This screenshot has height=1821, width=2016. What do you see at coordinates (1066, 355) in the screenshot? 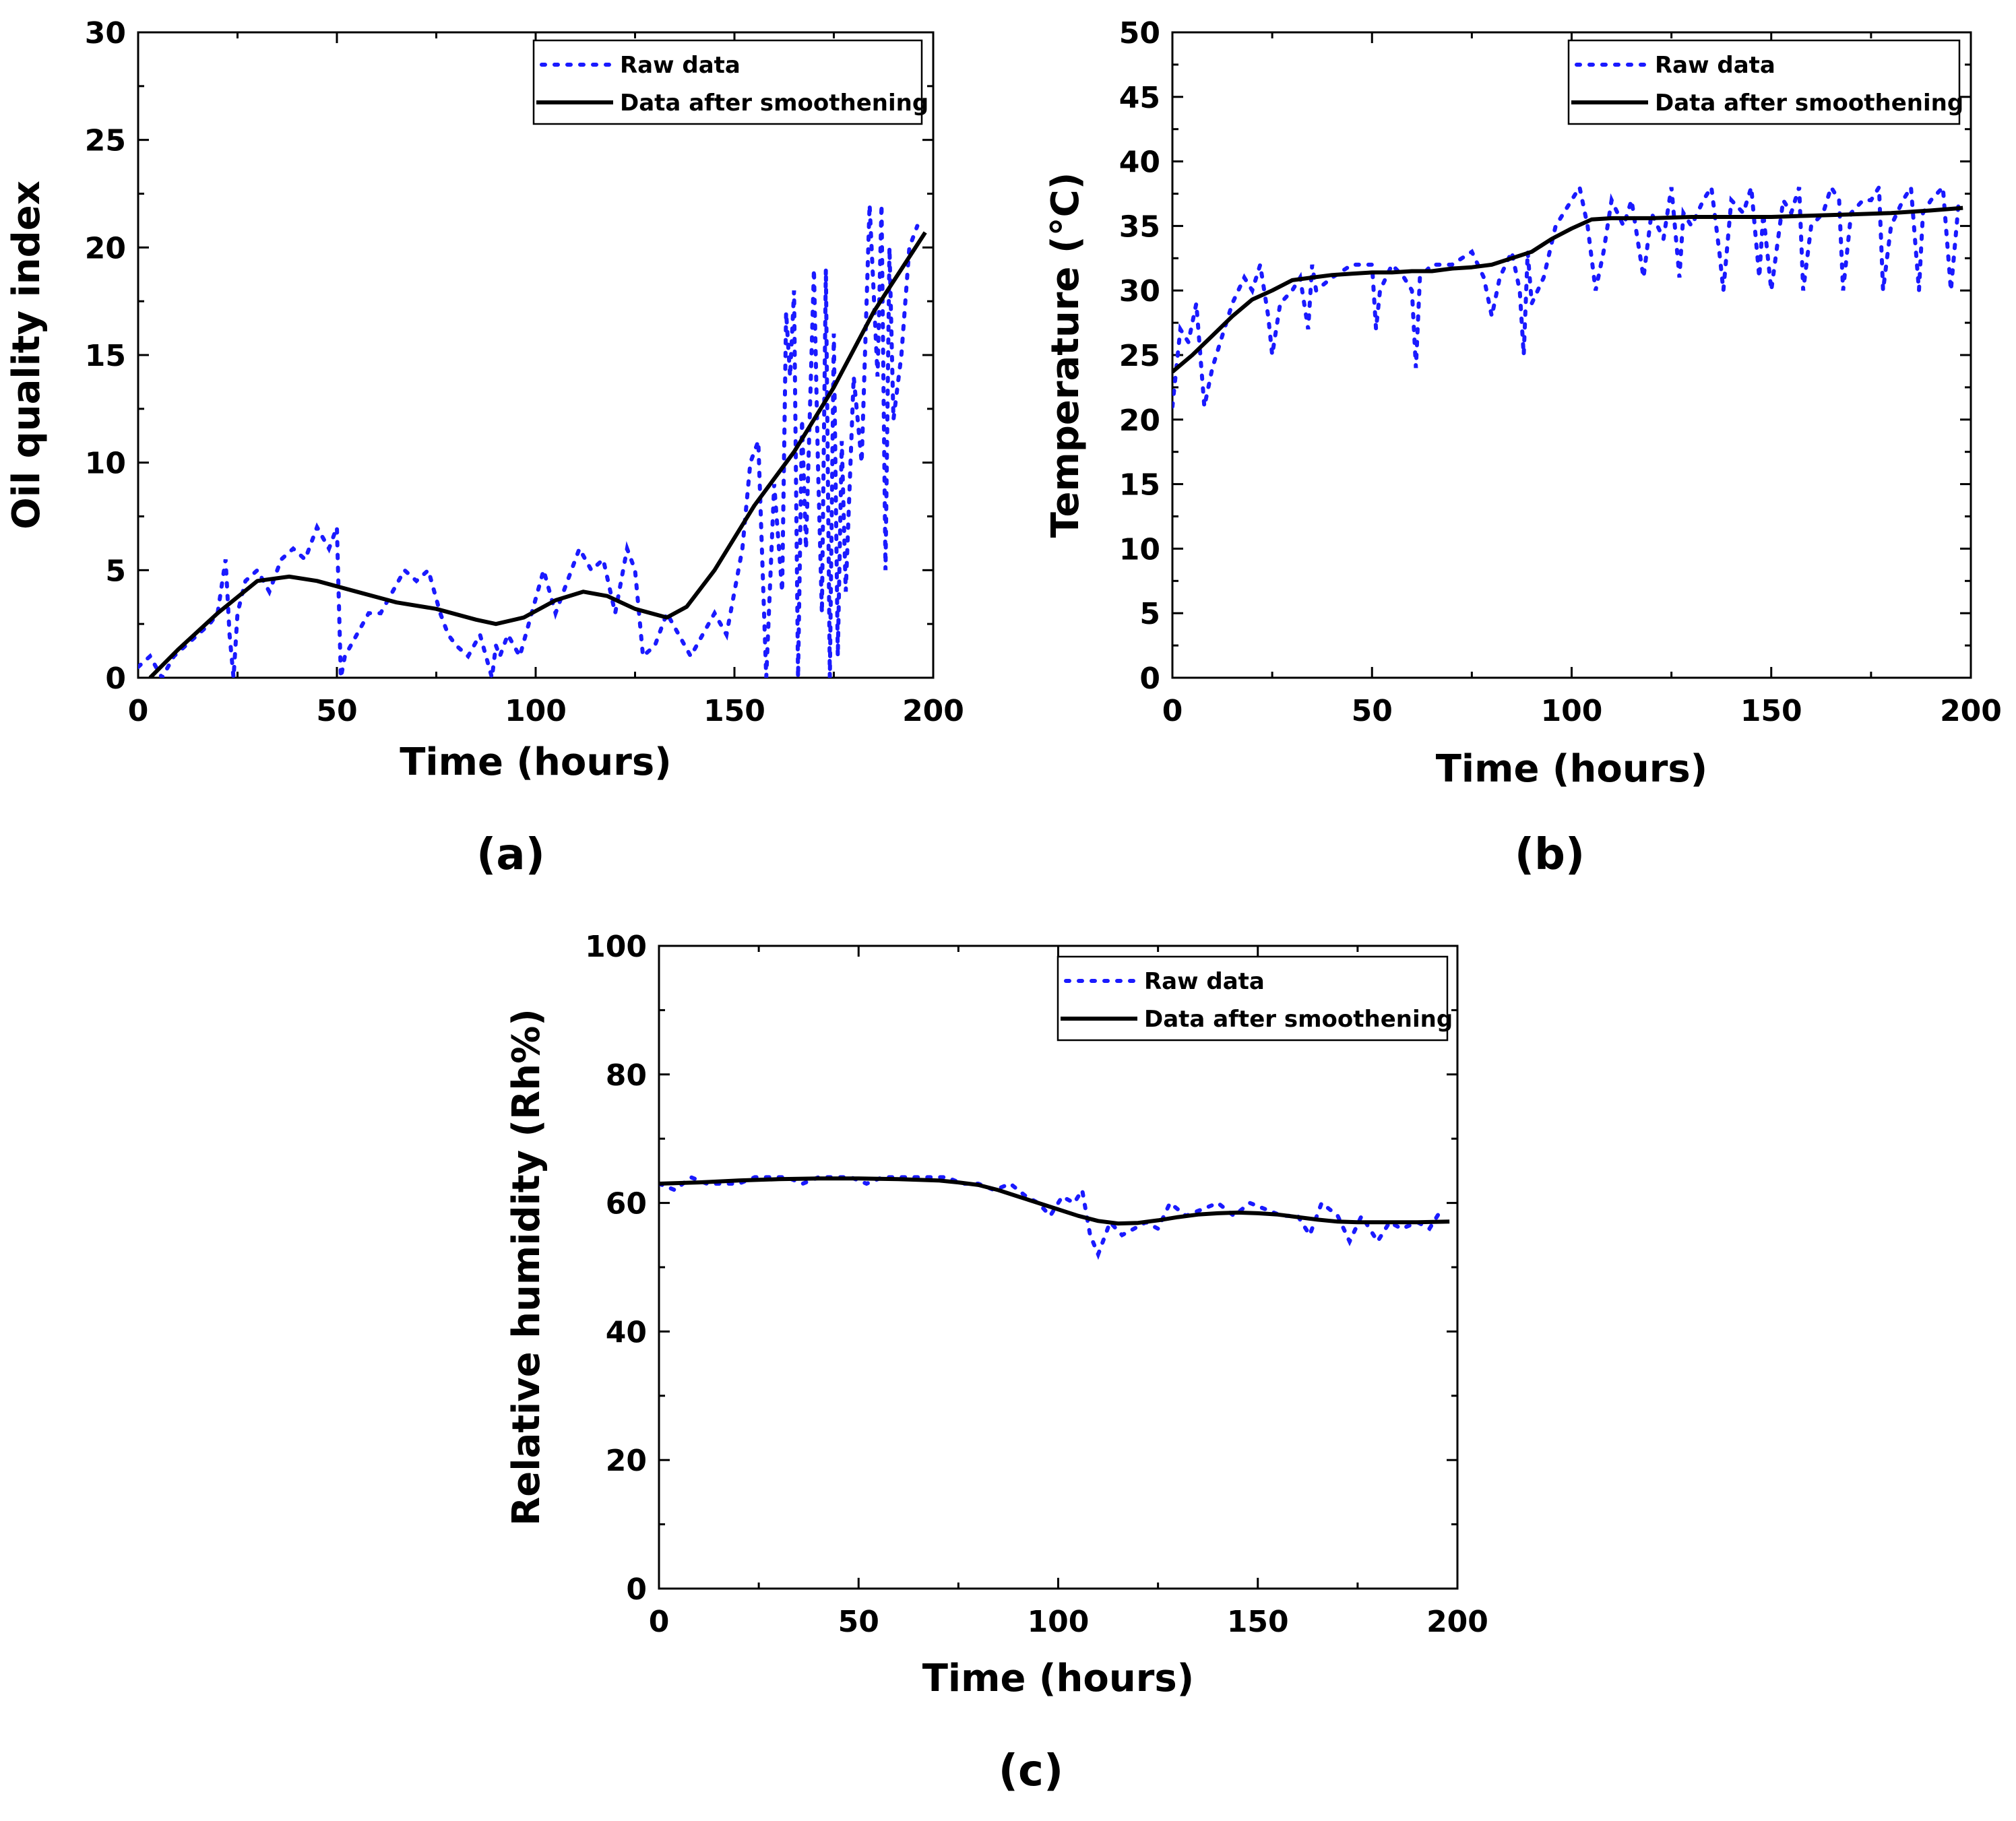
I see `y-axis-label: Temperature (°C)` at bounding box center [1066, 355].